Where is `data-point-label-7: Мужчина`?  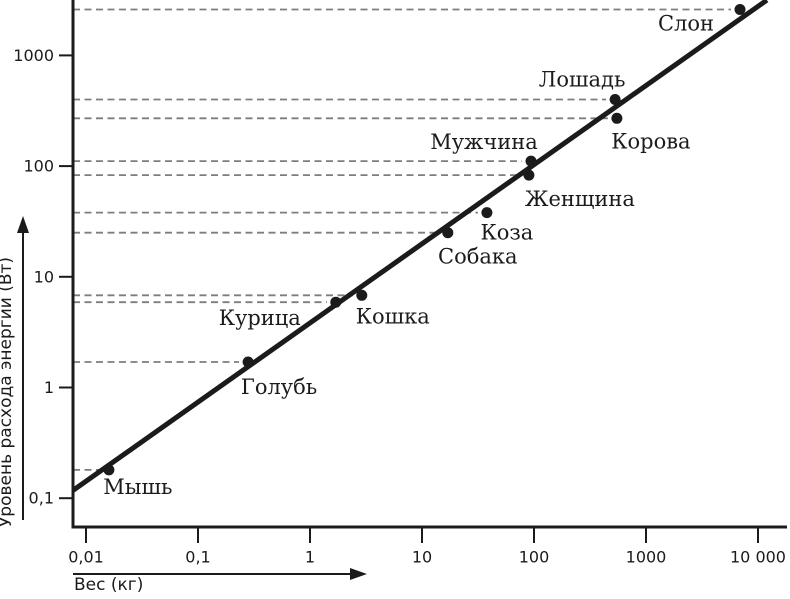
data-point-label-7: Мужчина is located at coordinates (484, 142).